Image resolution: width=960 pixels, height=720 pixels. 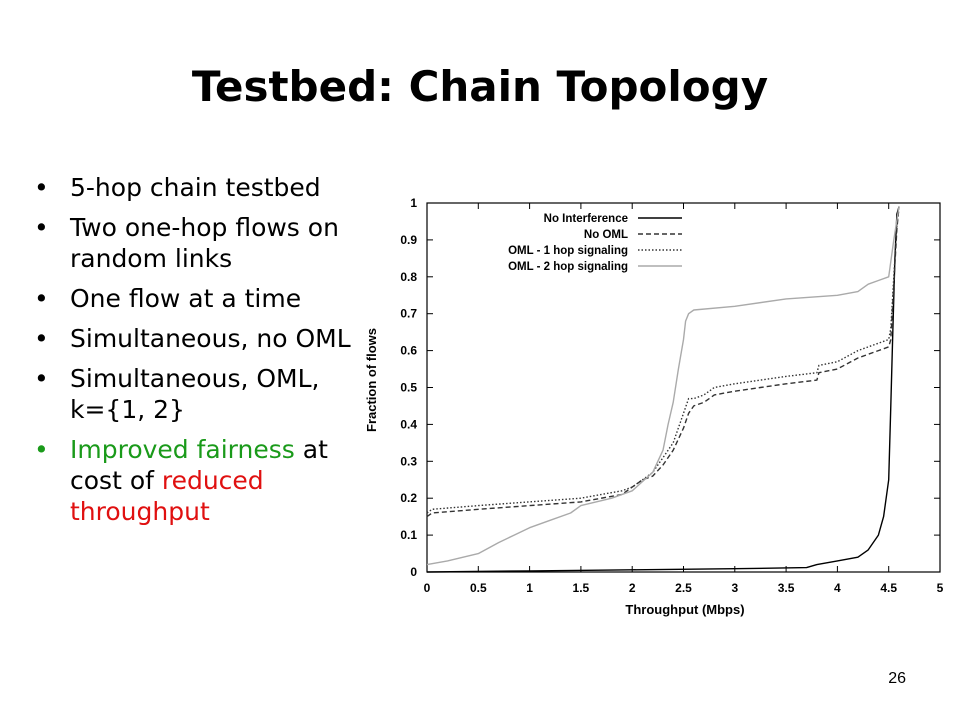 I want to click on y-tick-label: 0, so click(x=413, y=572).